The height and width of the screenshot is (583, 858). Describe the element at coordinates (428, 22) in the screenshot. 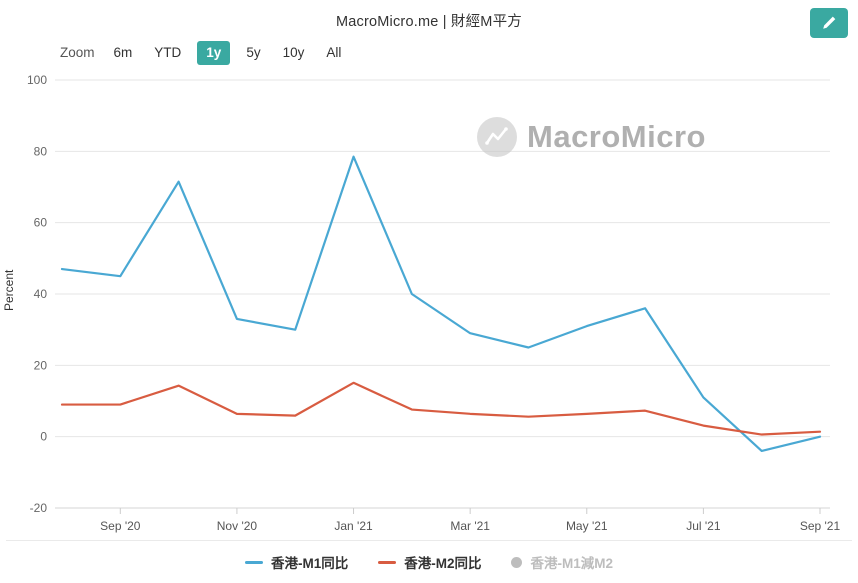

I see `page-title: MacroMicro.me | 財經M平方` at that location.